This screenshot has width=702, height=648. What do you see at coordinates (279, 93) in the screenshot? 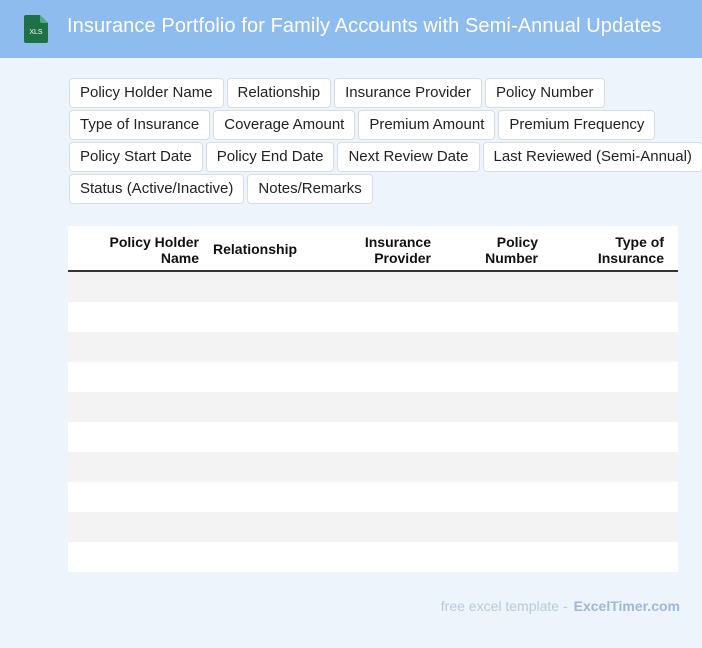
I see `field-chip: Relationship` at bounding box center [279, 93].